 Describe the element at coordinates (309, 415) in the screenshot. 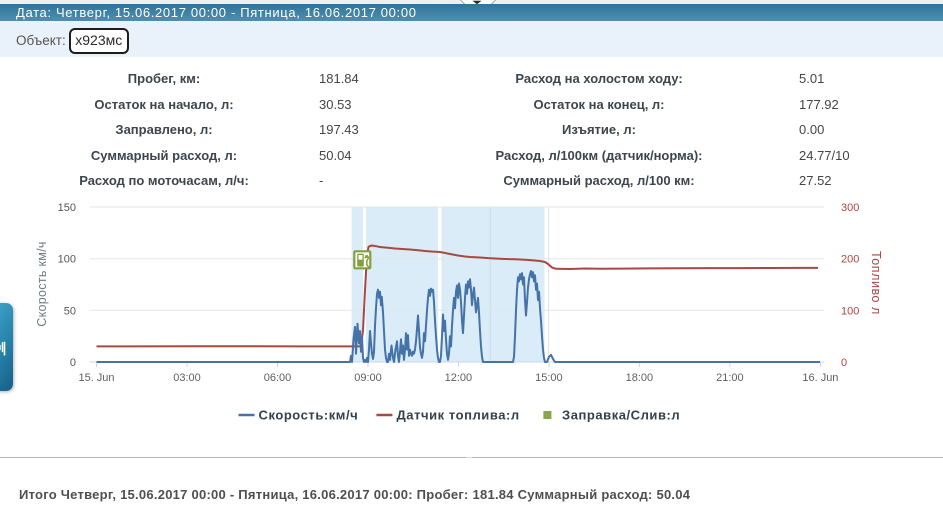

I see `svg-text: Скорость:км/ч` at that location.